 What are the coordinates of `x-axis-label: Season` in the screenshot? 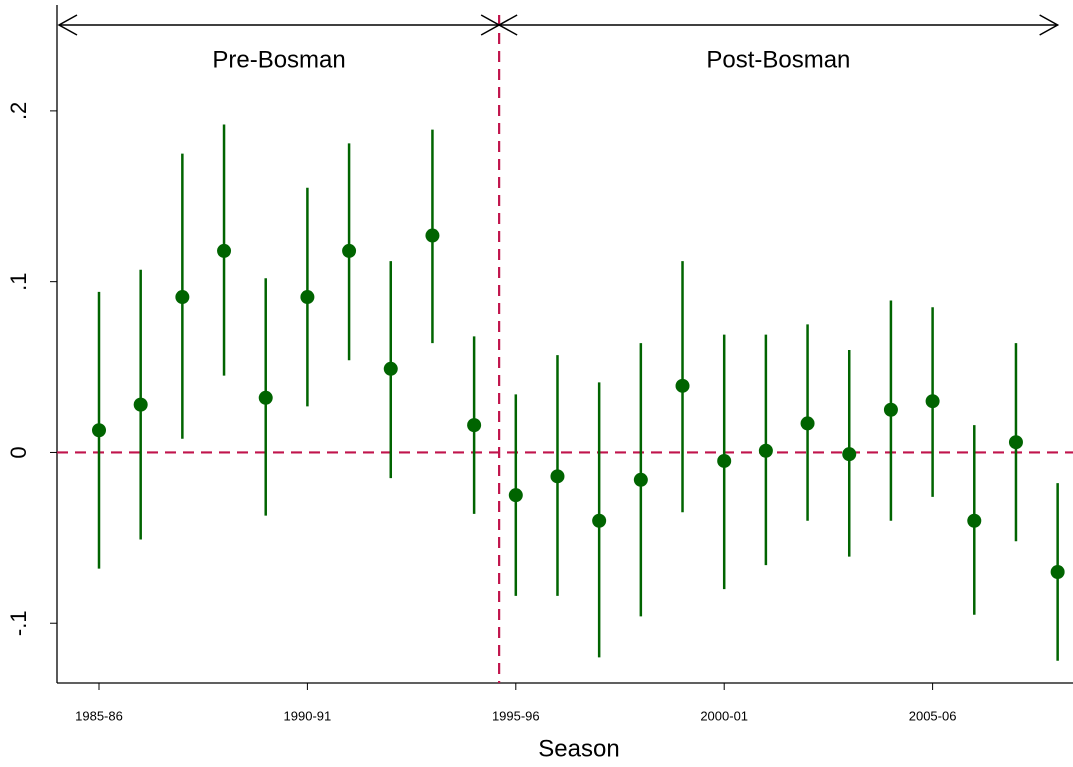 It's located at (578, 748).